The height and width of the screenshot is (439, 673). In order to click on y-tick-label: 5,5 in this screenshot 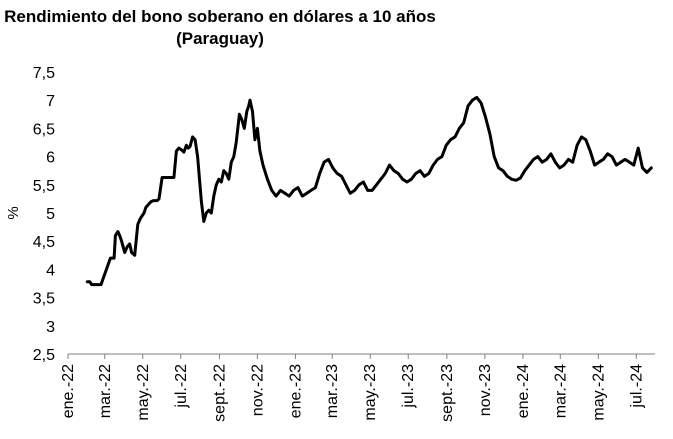, I will do `click(44, 186)`.